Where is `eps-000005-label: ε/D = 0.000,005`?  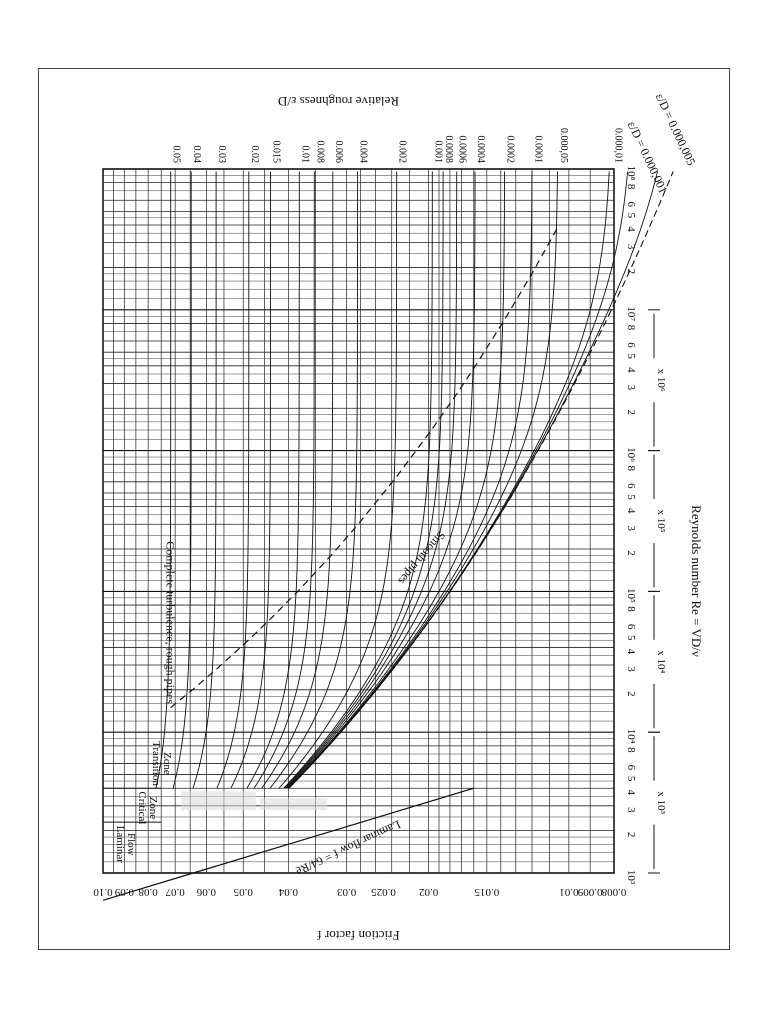 eps-000005-label: ε/D = 0.000,005 is located at coordinates (676, 129).